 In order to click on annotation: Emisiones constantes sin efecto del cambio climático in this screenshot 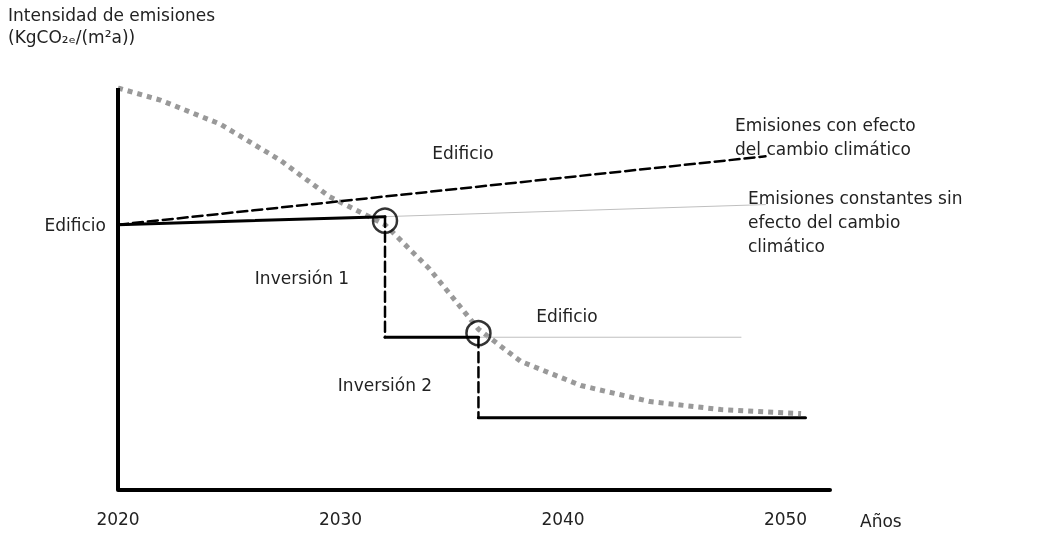, I will do `click(855, 222)`.